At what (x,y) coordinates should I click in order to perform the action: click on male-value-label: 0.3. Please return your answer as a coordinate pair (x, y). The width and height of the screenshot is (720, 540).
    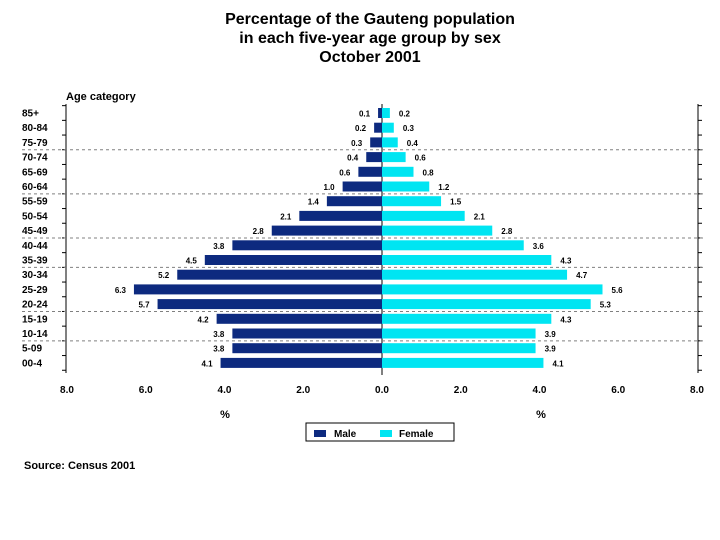
    Looking at the image, I should click on (357, 143).